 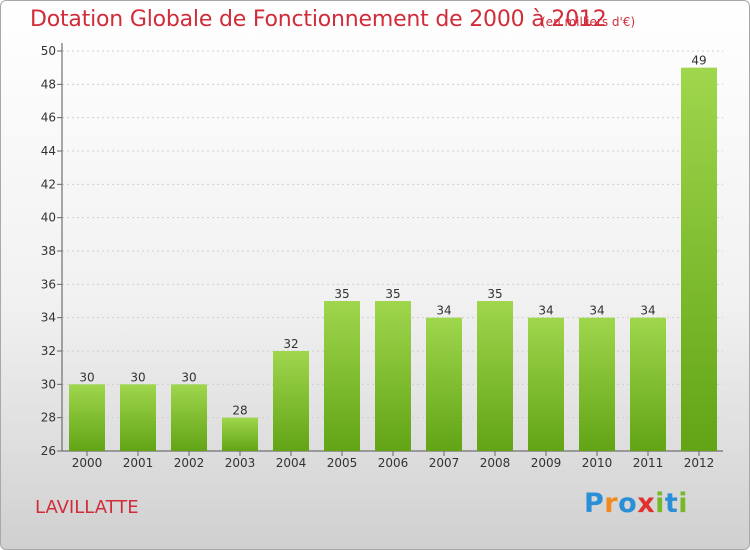 I want to click on chart-subtitle: (en milliers d'€), so click(x=588, y=22).